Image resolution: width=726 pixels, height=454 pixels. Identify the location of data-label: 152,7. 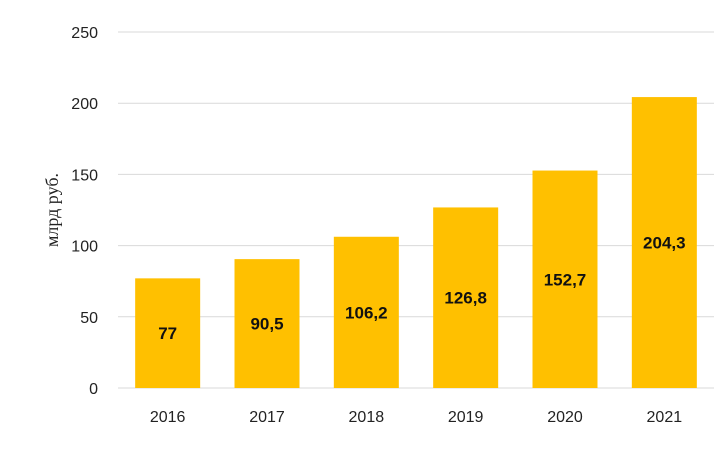
(565, 279).